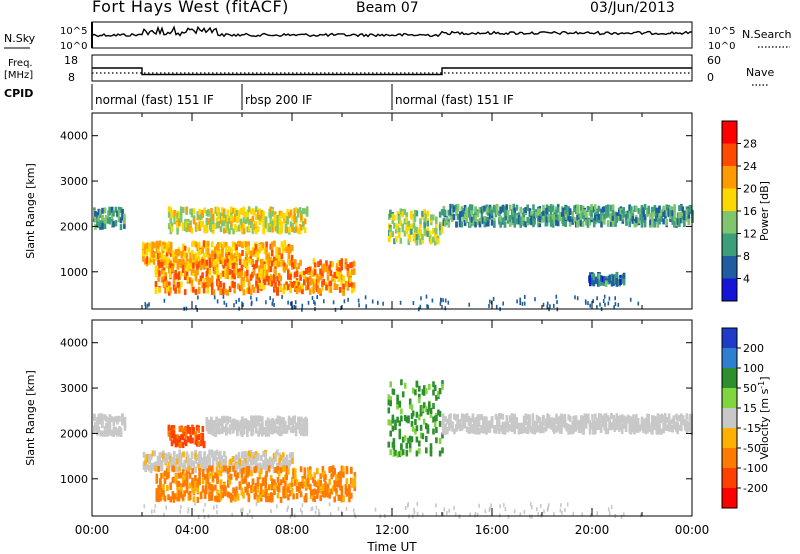 This screenshot has height=554, width=800. I want to click on colorbar-tick-label: 28, so click(750, 144).